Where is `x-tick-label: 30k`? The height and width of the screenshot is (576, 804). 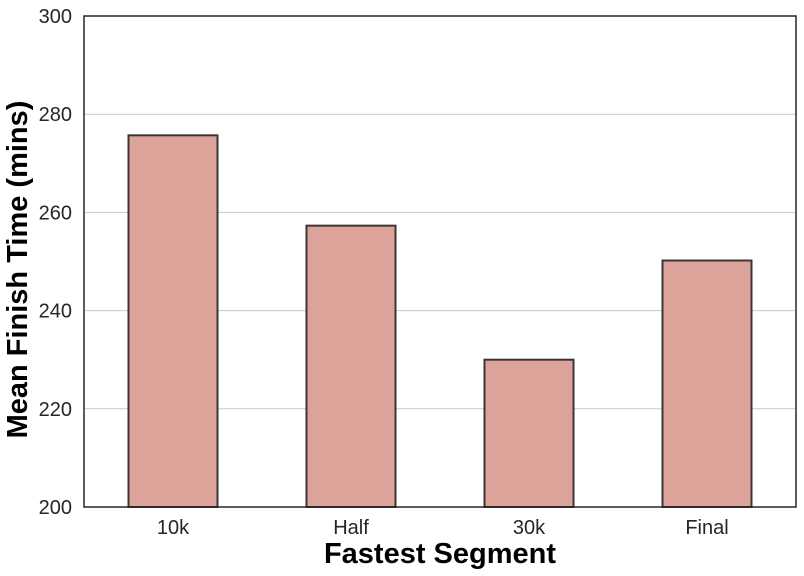 x-tick-label: 30k is located at coordinates (529, 528).